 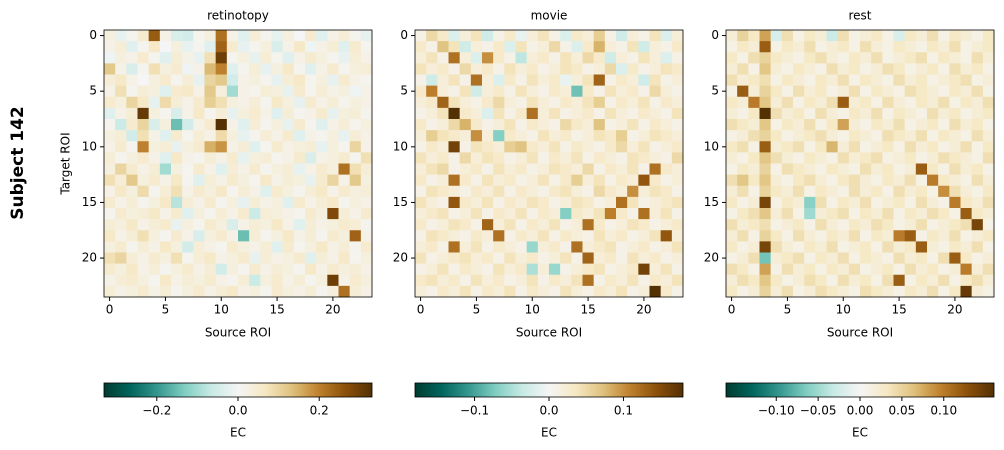 I want to click on x-tick-label: 10, so click(x=843, y=310).